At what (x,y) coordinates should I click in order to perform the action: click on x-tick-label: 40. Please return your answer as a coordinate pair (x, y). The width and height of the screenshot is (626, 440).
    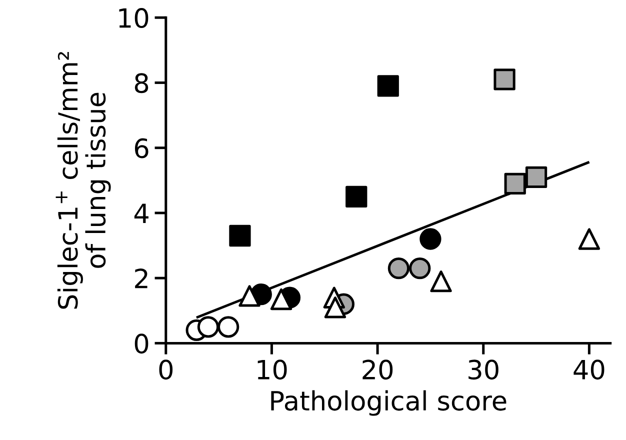
    Looking at the image, I should click on (589, 370).